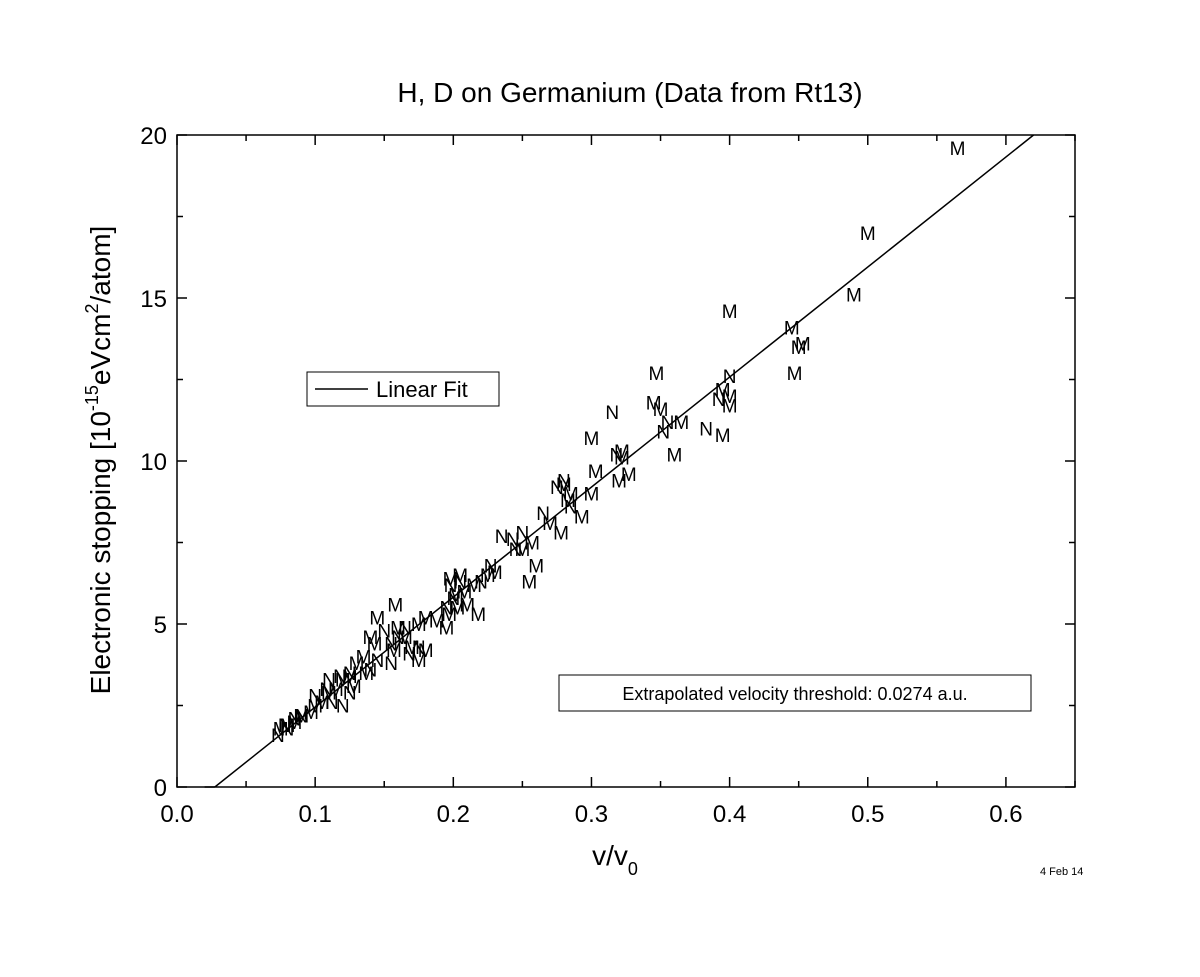 Image resolution: width=1200 pixels, height=977 pixels. I want to click on y-tick-label: 15, so click(153, 299).